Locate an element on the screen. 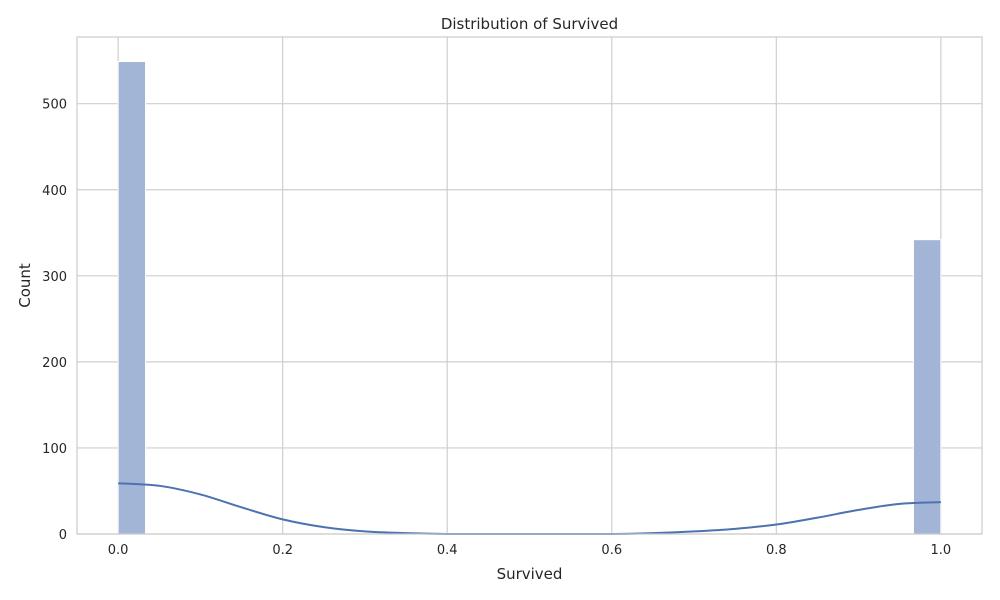 The height and width of the screenshot is (600, 1000). x-tick-label: 0.2 is located at coordinates (282, 550).